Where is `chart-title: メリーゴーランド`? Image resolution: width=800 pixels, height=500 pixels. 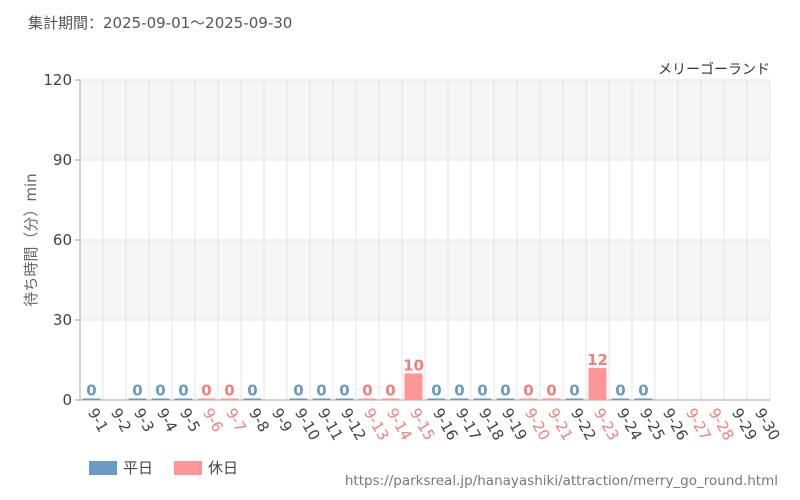
chart-title: メリーゴーランド is located at coordinates (714, 69).